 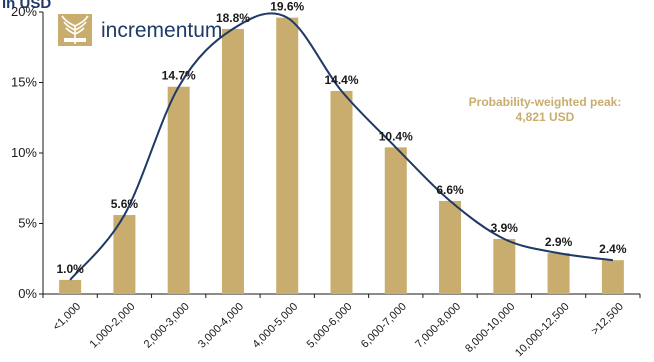 I want to click on incrementum-logo: incrementum, so click(x=140, y=30).